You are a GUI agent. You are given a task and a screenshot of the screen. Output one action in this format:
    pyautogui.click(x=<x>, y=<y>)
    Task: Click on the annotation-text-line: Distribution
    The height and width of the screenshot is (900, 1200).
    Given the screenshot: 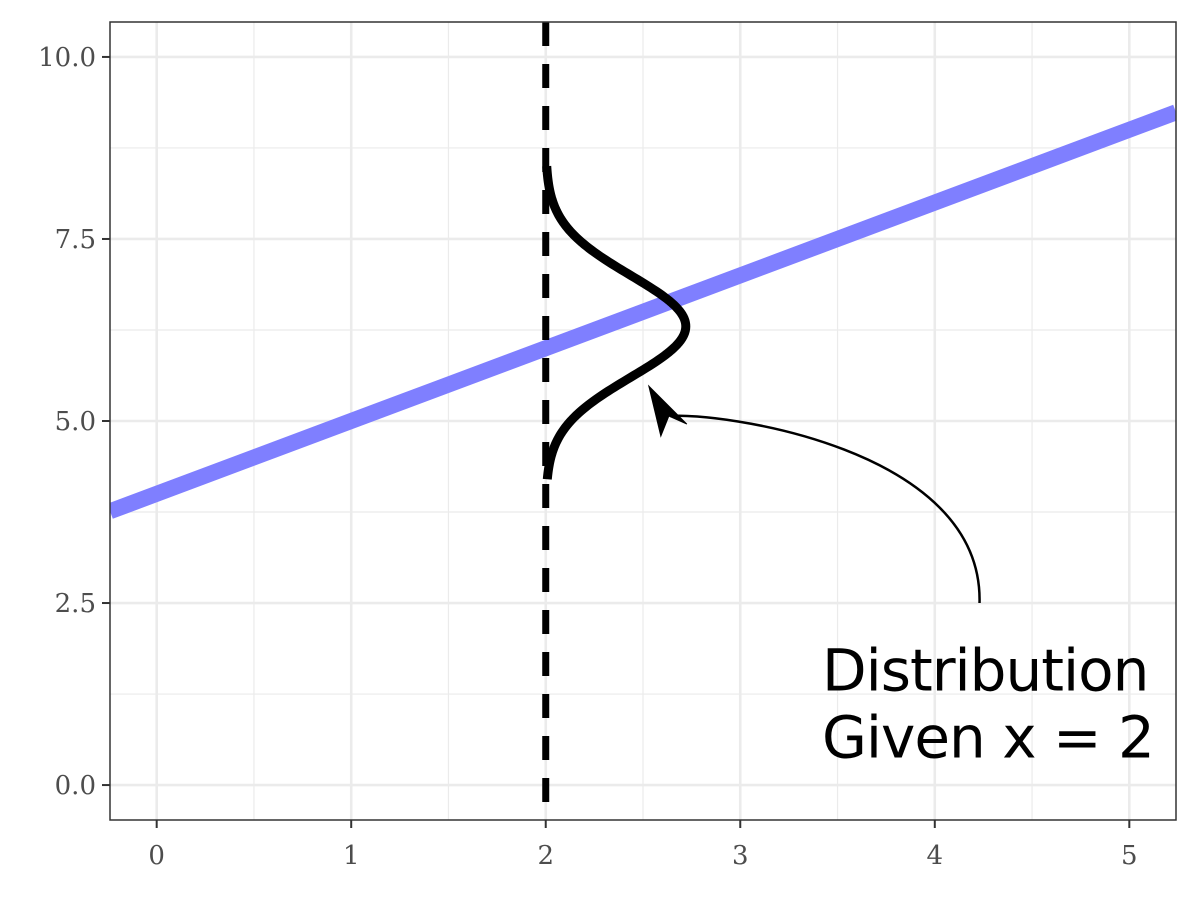 What is the action you would take?
    pyautogui.click(x=985, y=670)
    